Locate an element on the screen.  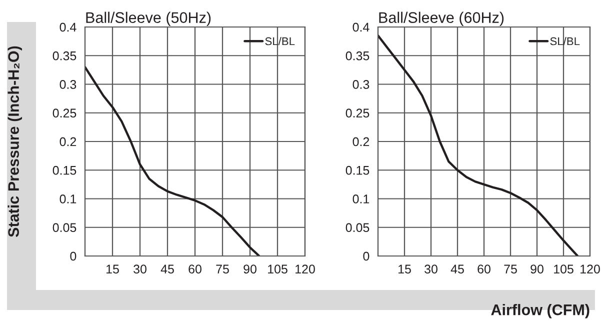
x-axis-title: Airflow (CFM) is located at coordinates (540, 311).